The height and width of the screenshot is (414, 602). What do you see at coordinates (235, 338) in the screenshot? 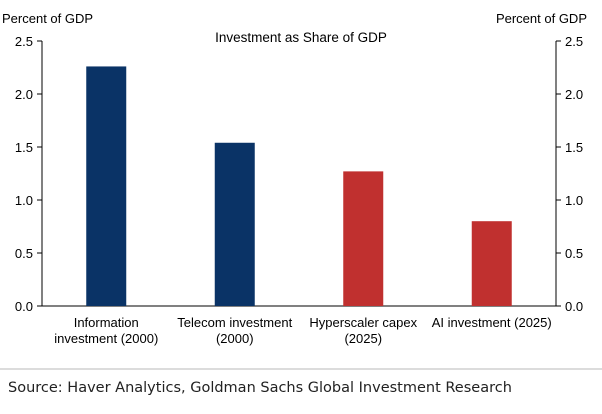
I see `category-label-line: (2000)` at bounding box center [235, 338].